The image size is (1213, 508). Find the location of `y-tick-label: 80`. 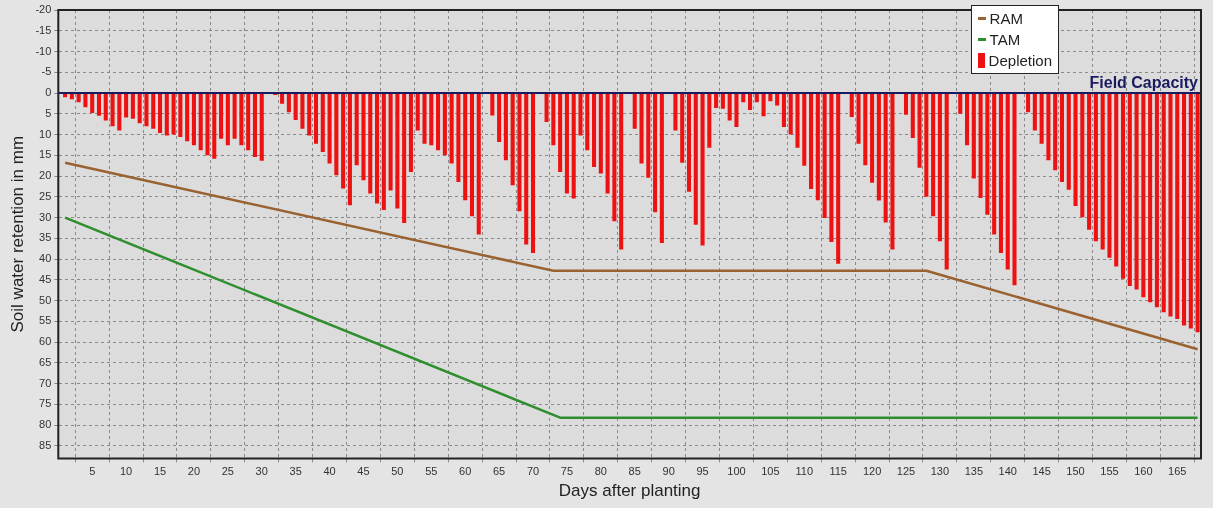

y-tick-label: 80 is located at coordinates (45, 424).